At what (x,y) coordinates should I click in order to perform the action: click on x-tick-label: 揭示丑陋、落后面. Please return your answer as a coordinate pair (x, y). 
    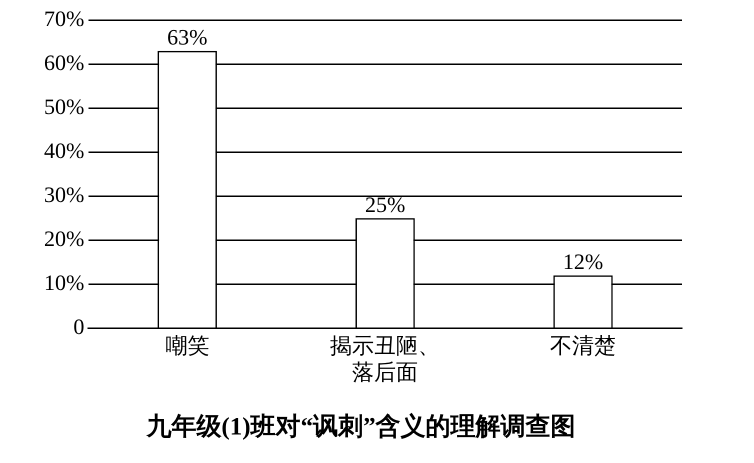
    Looking at the image, I should click on (385, 359).